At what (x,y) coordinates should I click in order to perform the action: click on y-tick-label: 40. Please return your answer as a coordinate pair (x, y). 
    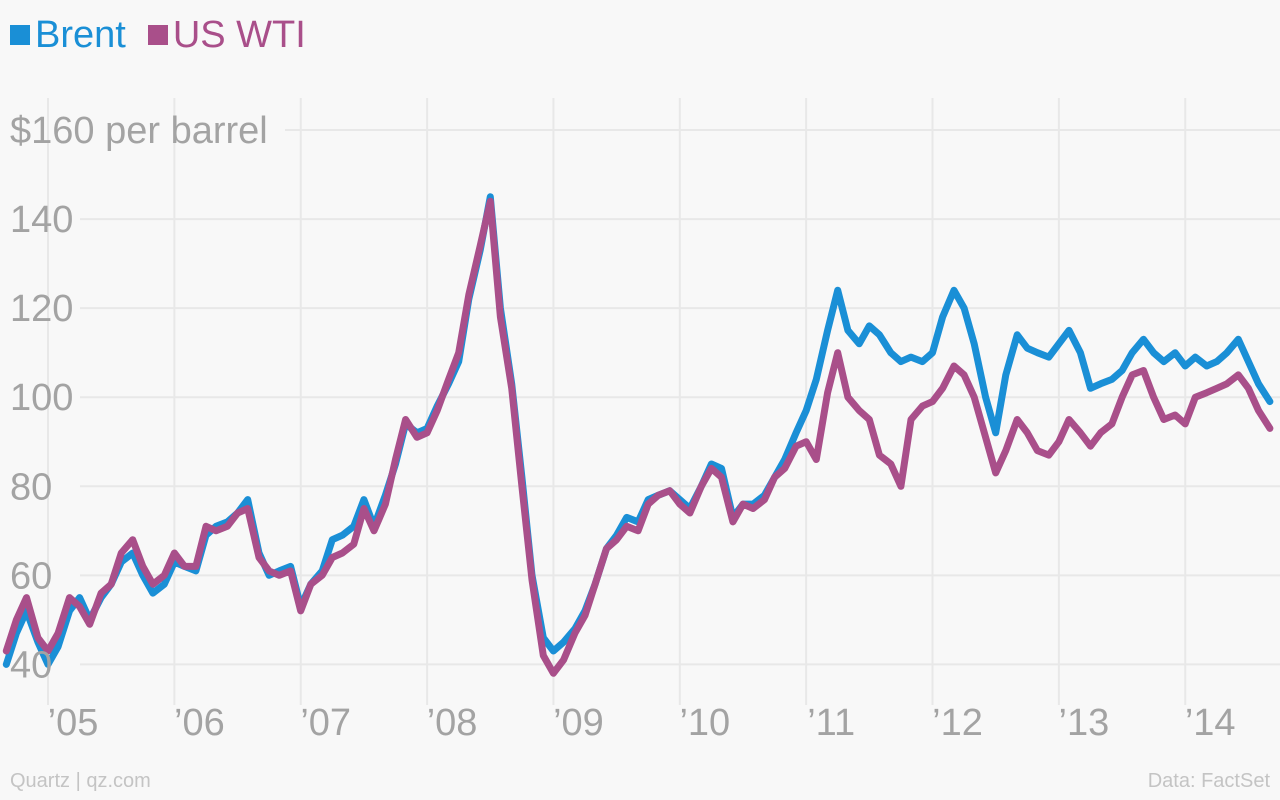
    Looking at the image, I should click on (31, 665).